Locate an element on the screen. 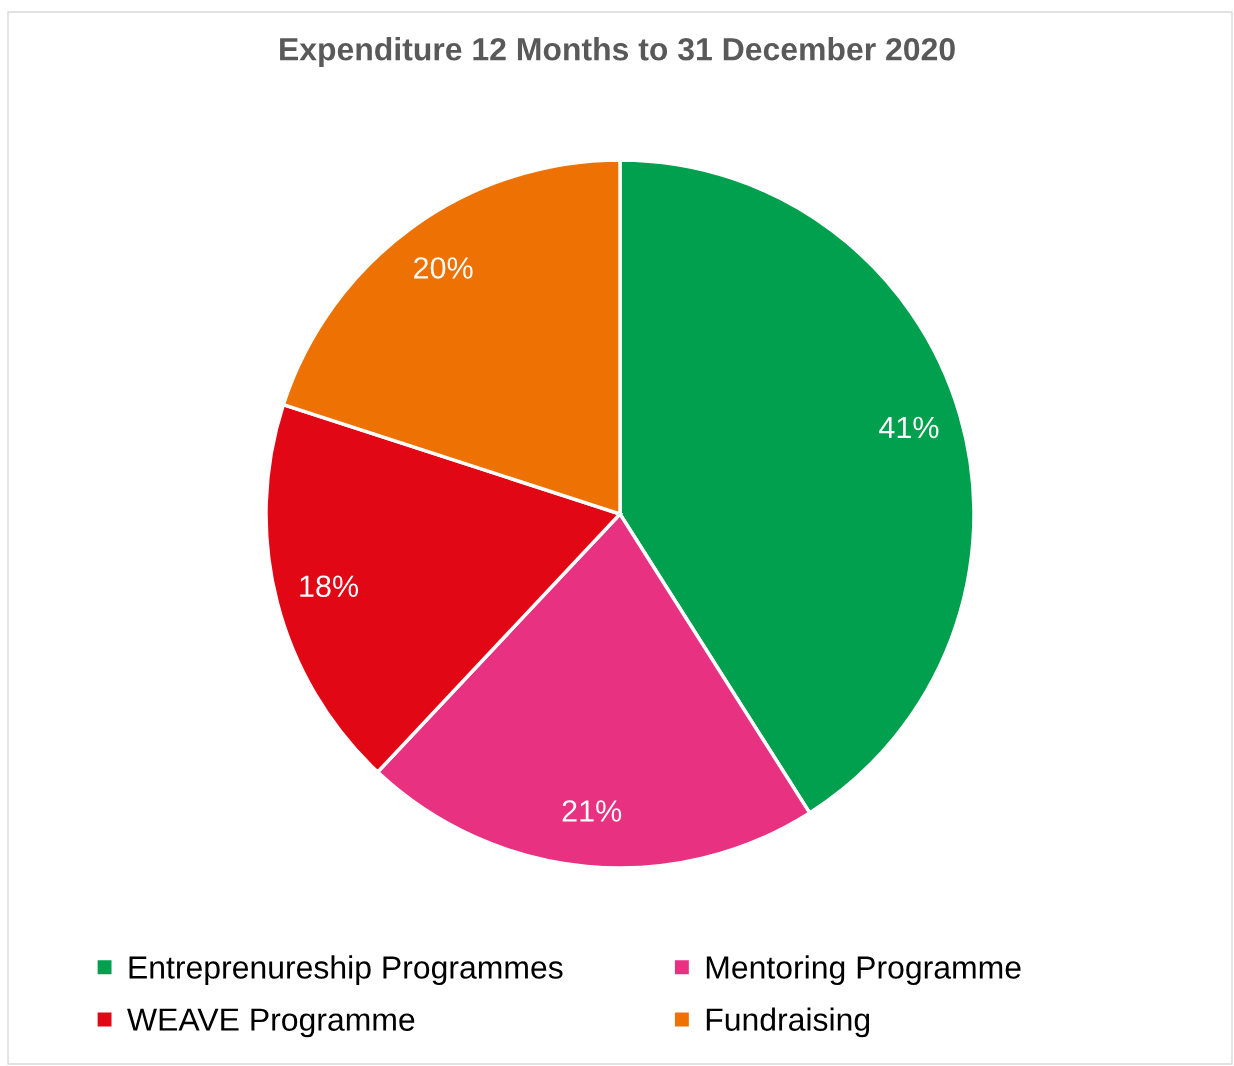 Image resolution: width=1234 pixels, height=1066 pixels. legend-label: WEAVE Programme is located at coordinates (271, 1023).